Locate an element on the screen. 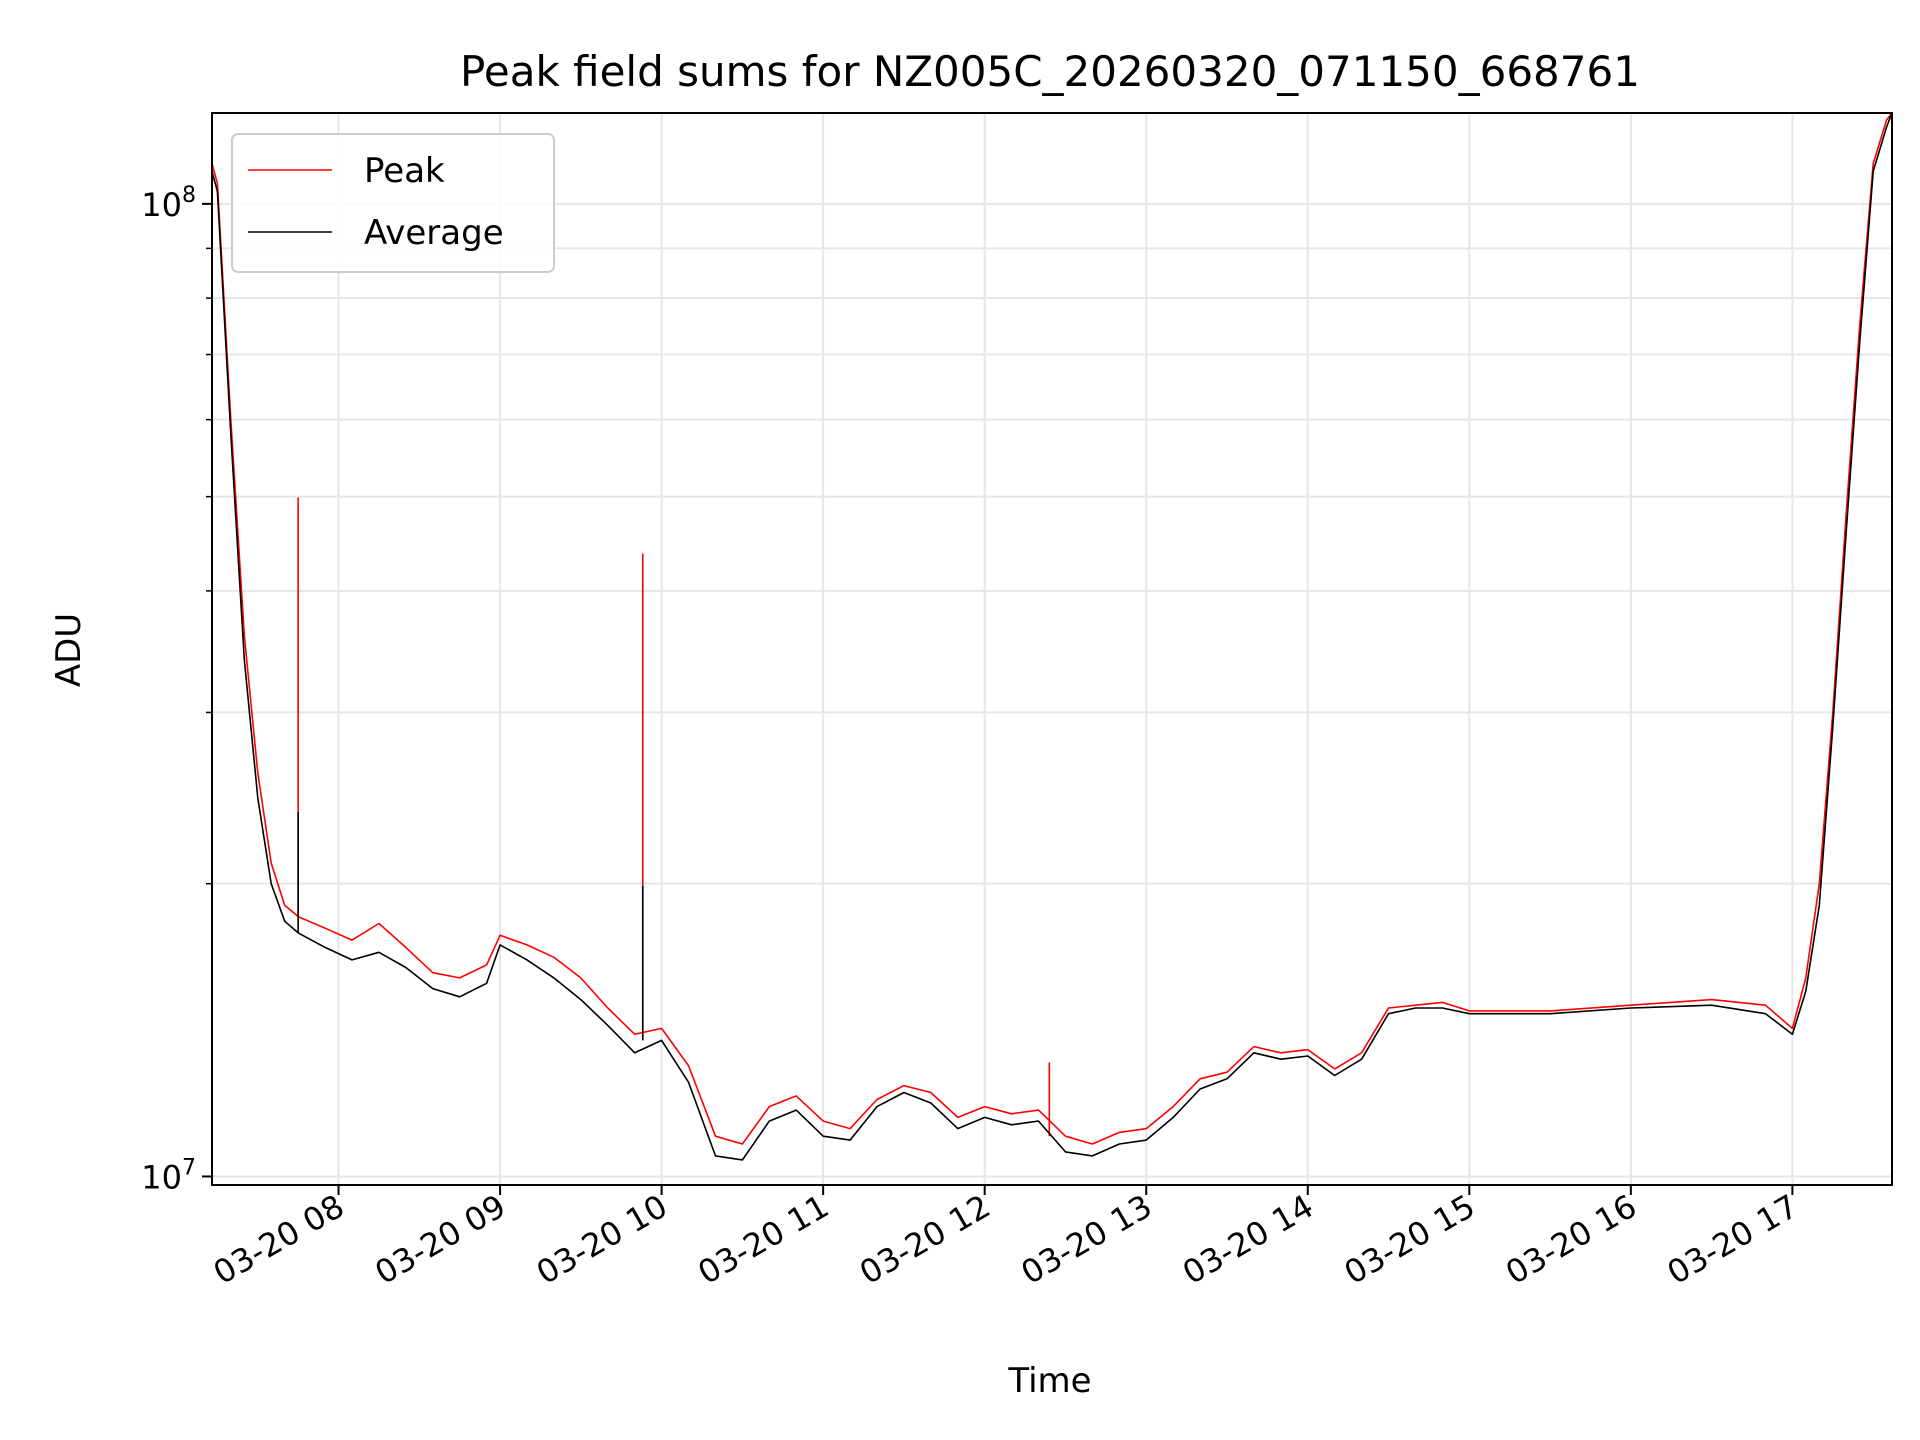 The width and height of the screenshot is (1920, 1440). x-tick-label: 03-20 09 is located at coordinates (440, 1239).